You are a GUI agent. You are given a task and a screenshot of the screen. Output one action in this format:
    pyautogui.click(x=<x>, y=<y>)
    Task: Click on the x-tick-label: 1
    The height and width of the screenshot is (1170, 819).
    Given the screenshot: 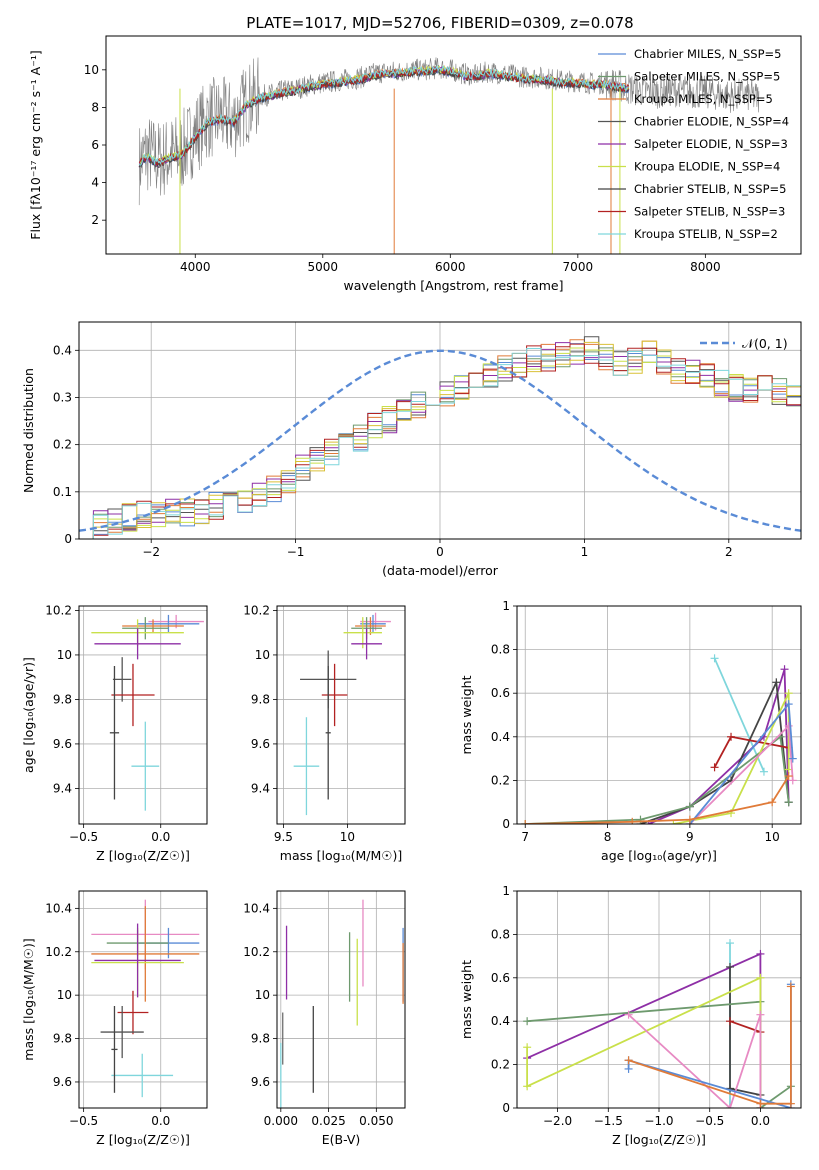 What is the action you would take?
    pyautogui.click(x=585, y=552)
    